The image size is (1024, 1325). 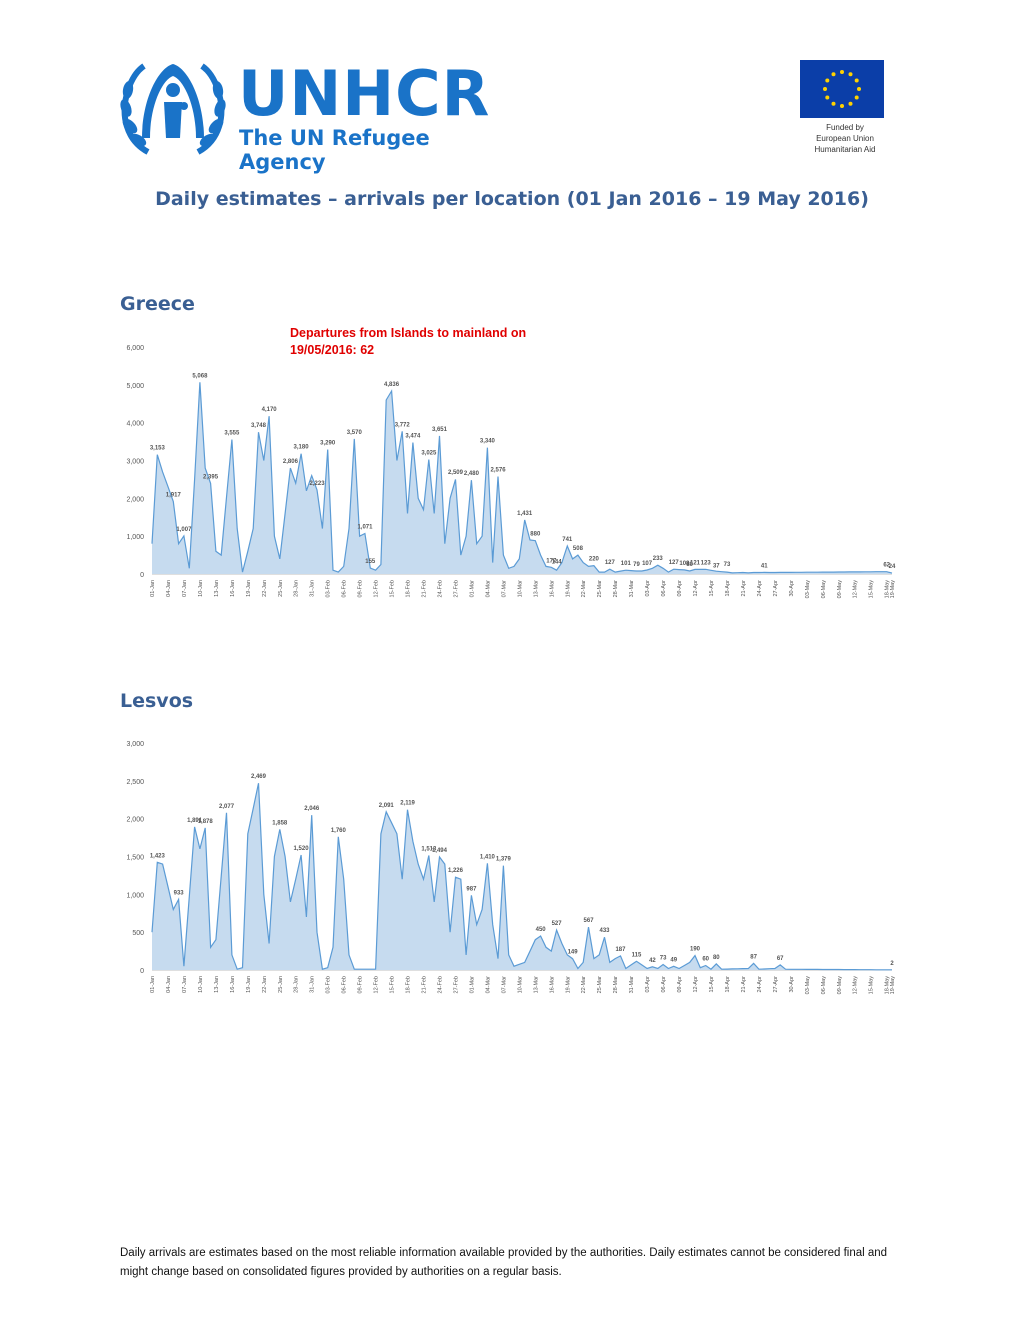 What do you see at coordinates (842, 89) in the screenshot?
I see `eu-flag-icon` at bounding box center [842, 89].